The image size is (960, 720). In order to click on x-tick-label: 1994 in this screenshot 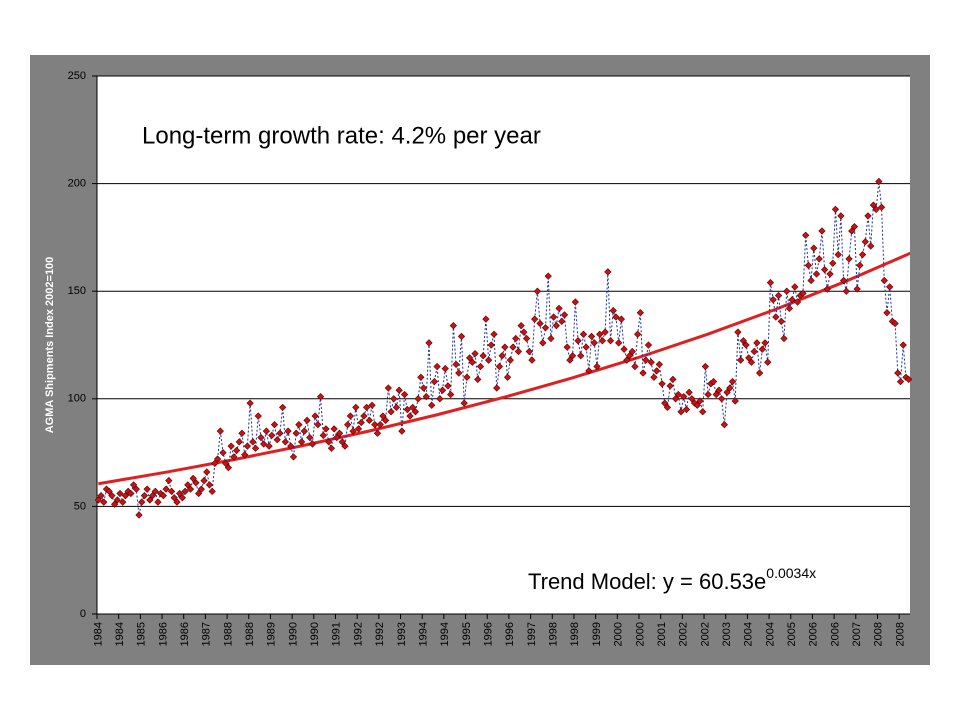, I will do `click(423, 634)`.